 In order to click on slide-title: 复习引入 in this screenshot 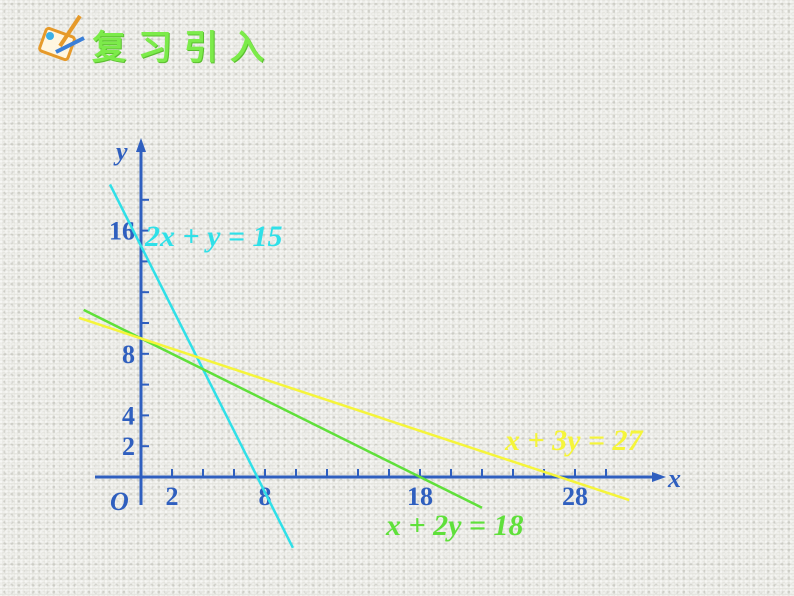, I will do `click(184, 48)`.